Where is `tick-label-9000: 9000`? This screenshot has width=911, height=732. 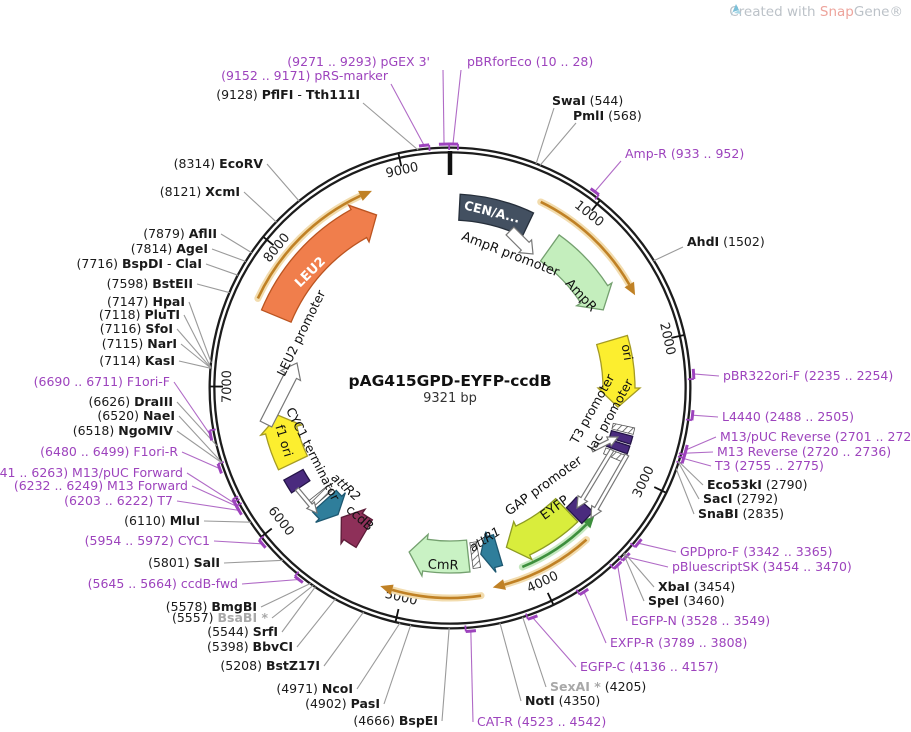
tick-label-9000: 9000 is located at coordinates (402, 171).